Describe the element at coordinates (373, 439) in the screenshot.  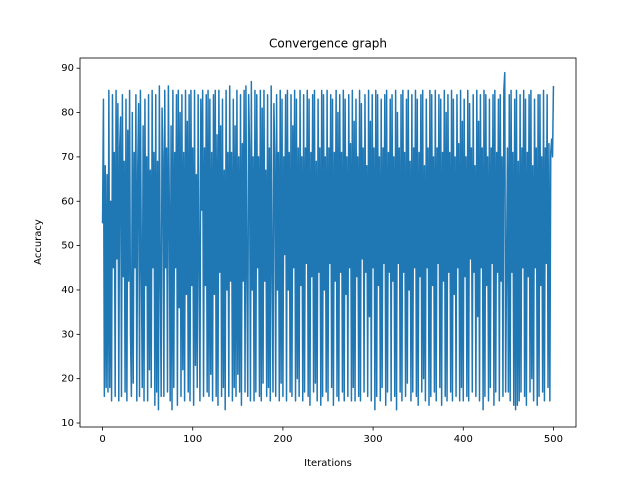
I see `x-tick-label: 300` at that location.